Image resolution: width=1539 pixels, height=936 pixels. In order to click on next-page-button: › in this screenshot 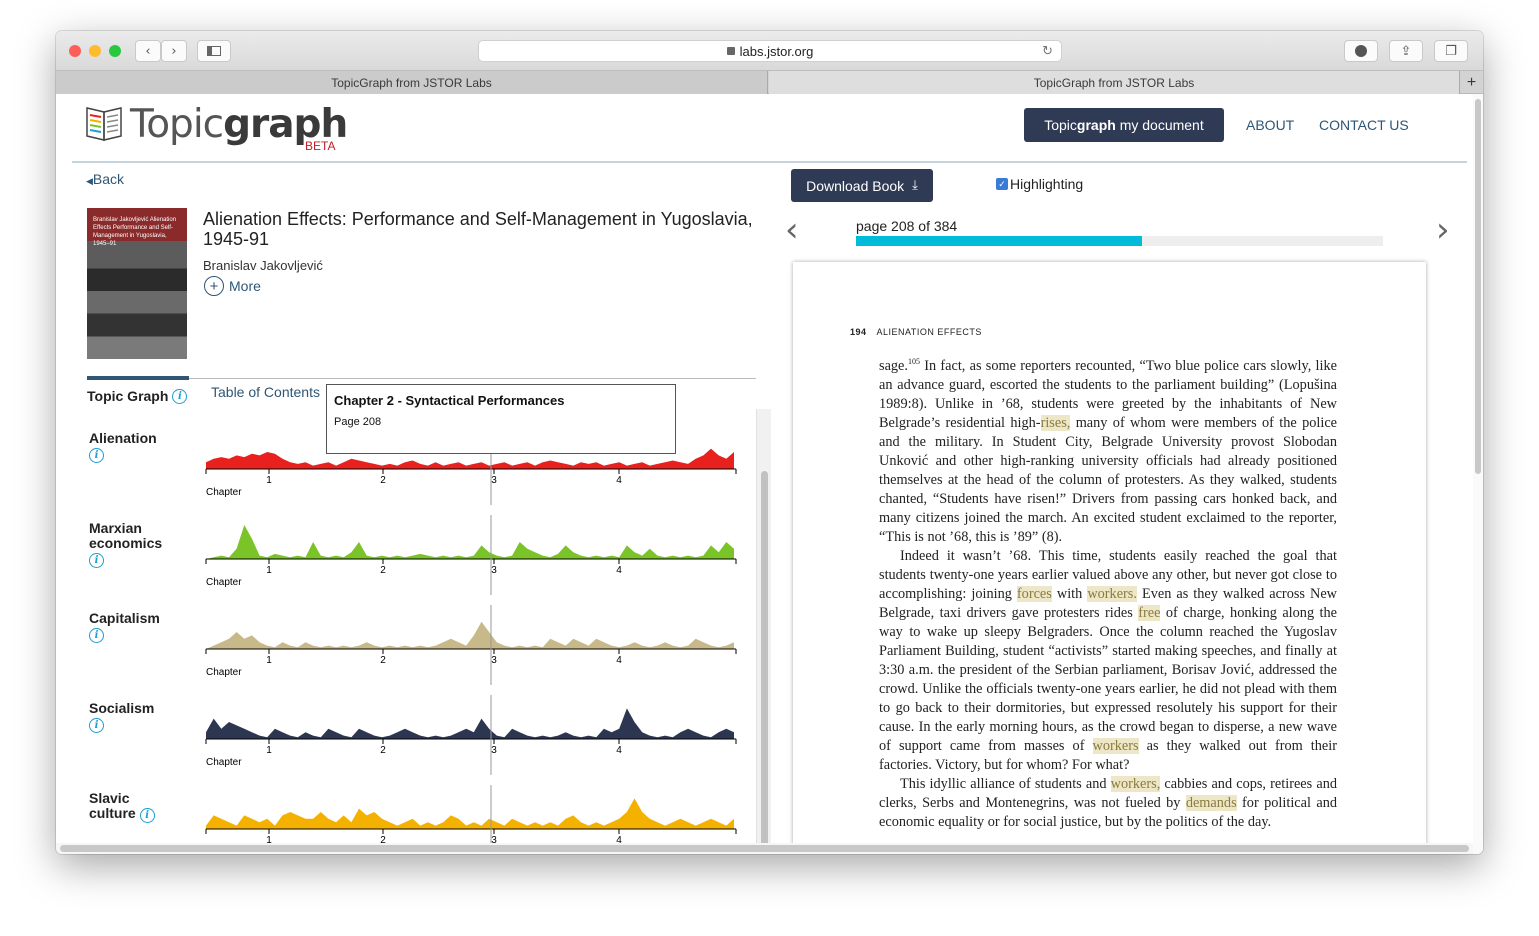, I will do `click(1443, 230)`.